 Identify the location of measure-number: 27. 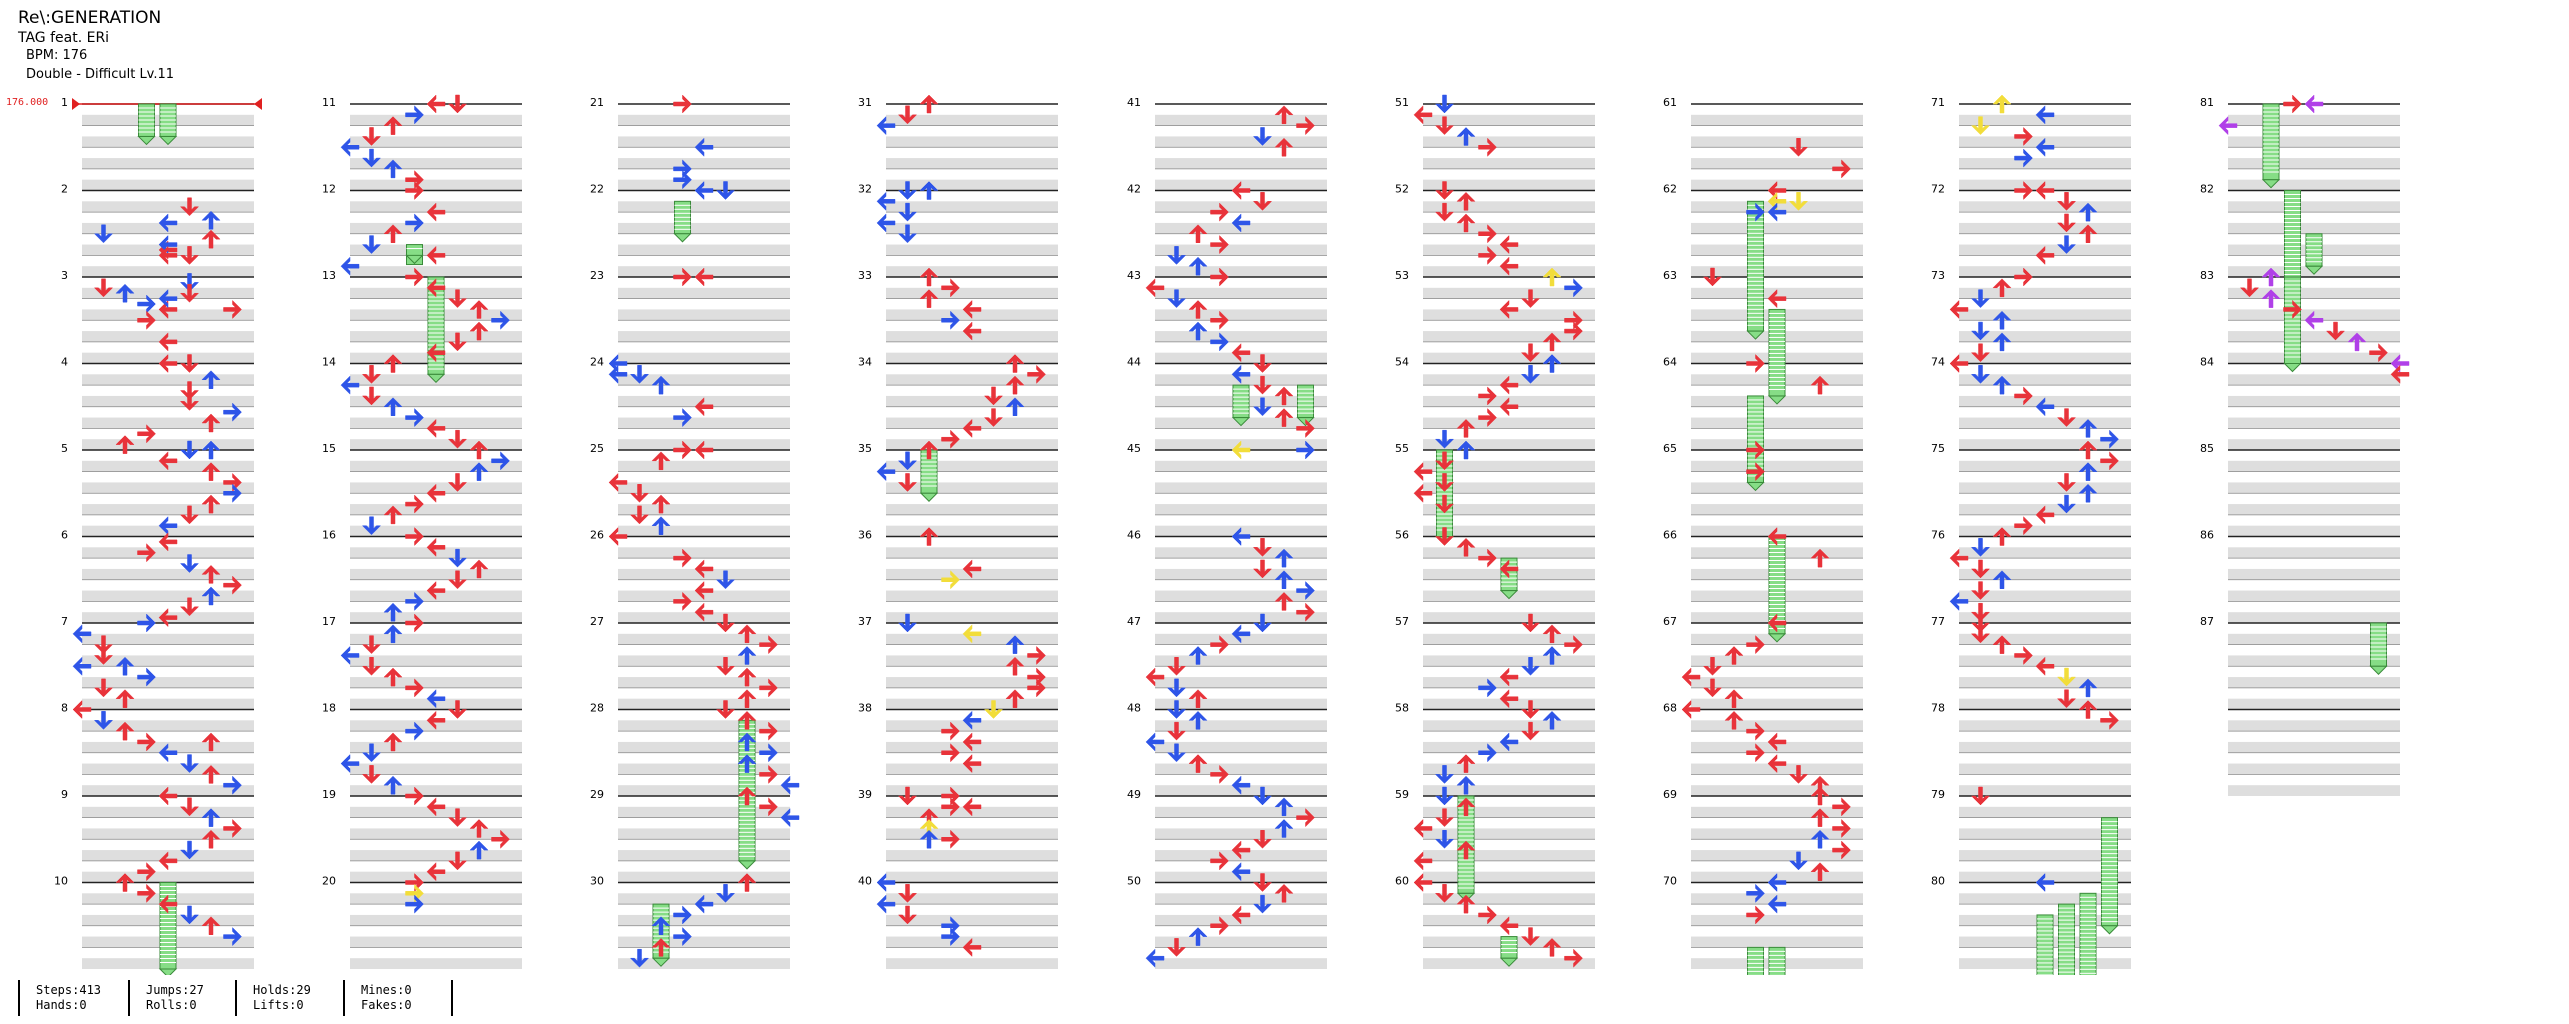
(597, 621).